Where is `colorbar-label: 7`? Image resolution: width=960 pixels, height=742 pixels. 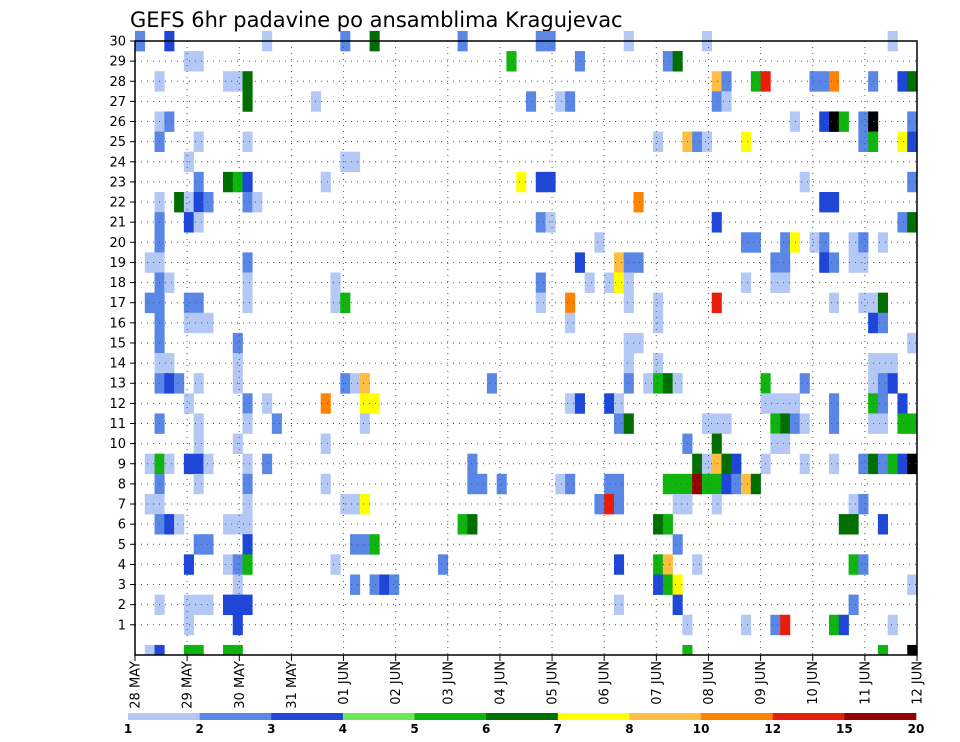 colorbar-label: 7 is located at coordinates (558, 729).